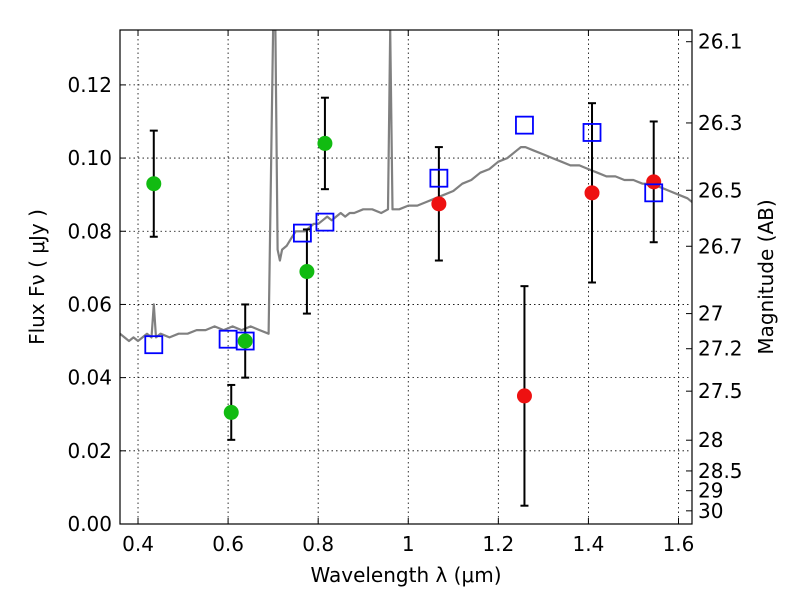 The image size is (800, 600). Describe the element at coordinates (89, 304) in the screenshot. I see `y-tick-label: 0.06` at that location.